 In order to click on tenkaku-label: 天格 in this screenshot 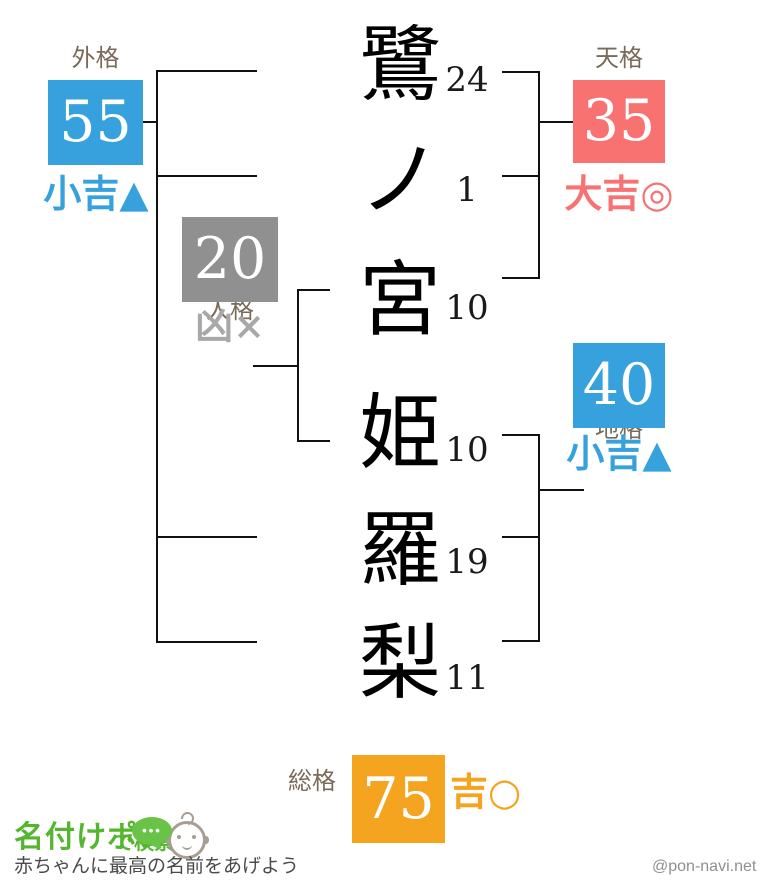, I will do `click(619, 58)`.